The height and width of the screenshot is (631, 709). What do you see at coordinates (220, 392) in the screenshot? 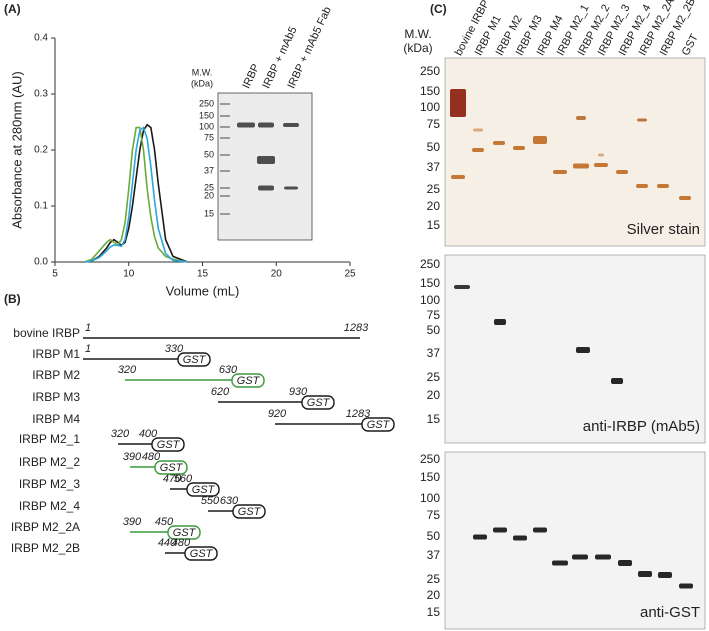
I see `start-residue: 620` at bounding box center [220, 392].